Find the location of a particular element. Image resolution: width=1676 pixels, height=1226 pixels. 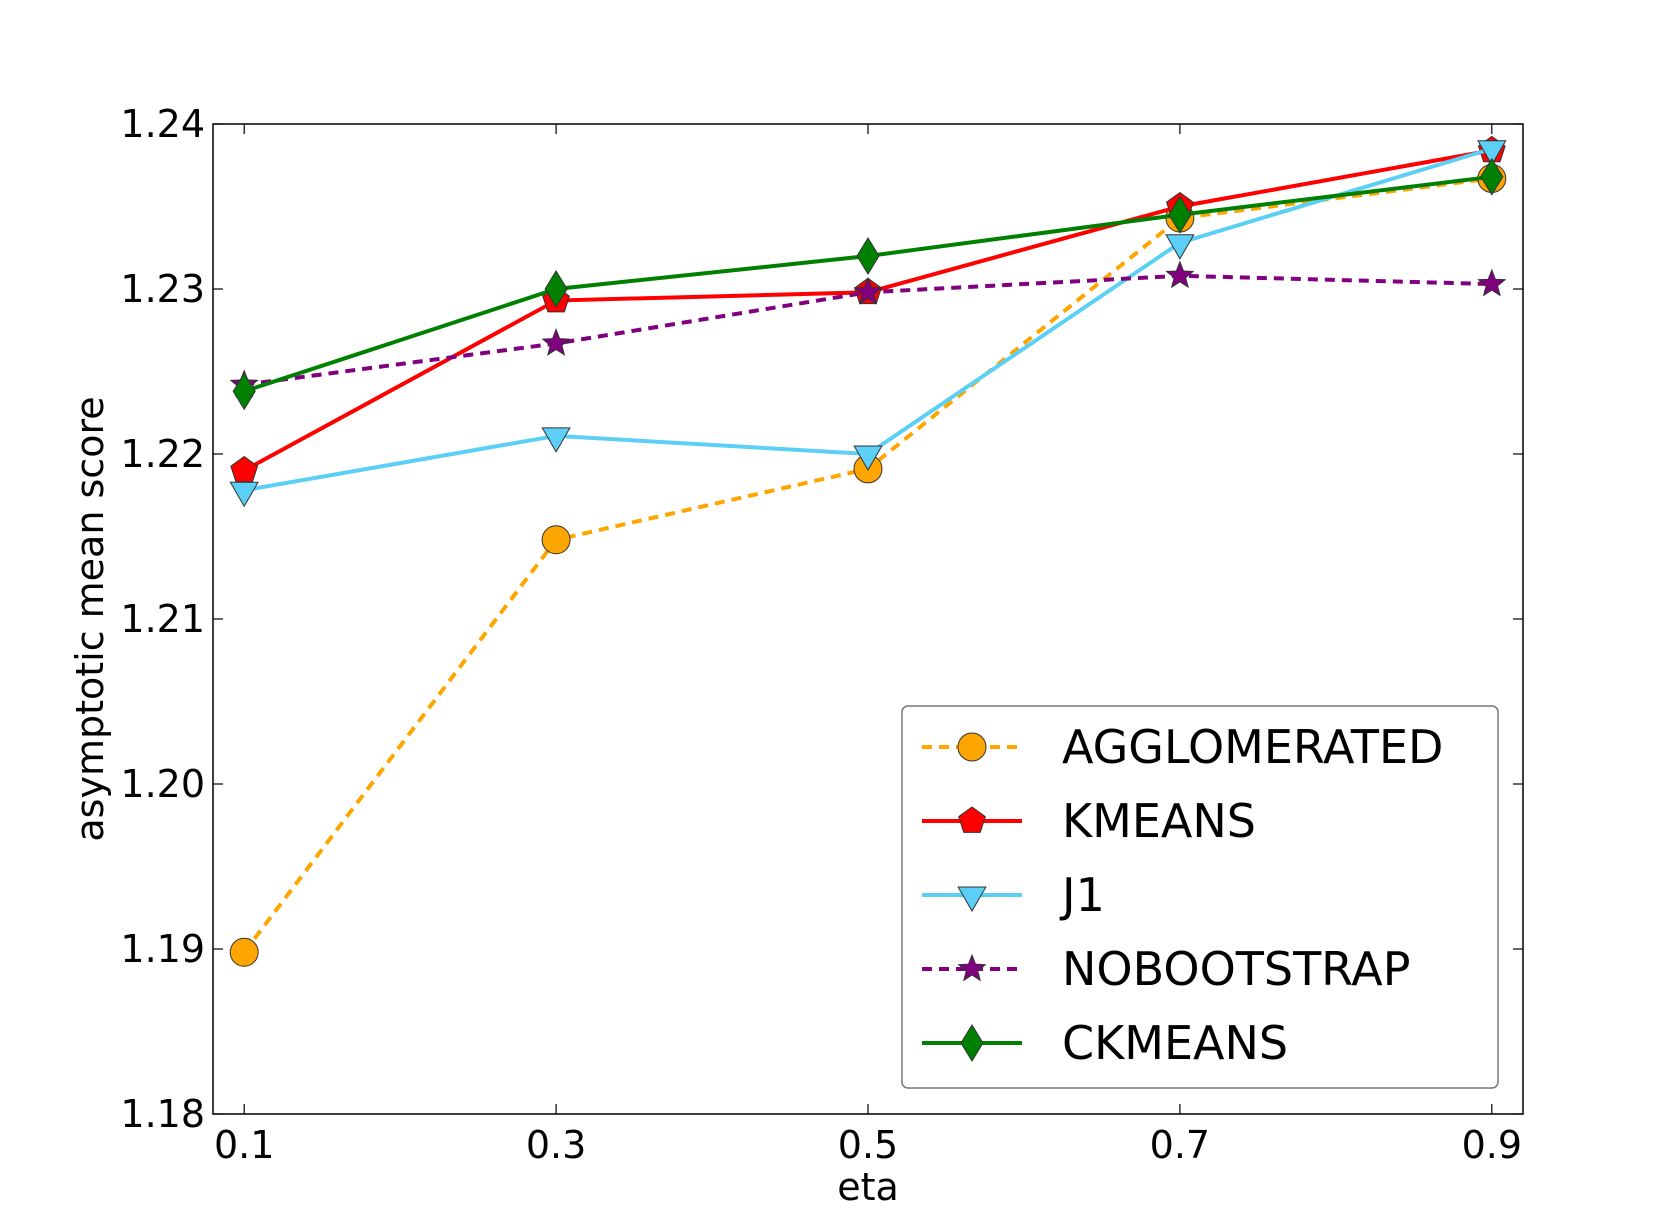

legend: AGGLOMERATED KMEANS J1 NOBOOTSTRAP CKMEANS is located at coordinates (1200, 897).